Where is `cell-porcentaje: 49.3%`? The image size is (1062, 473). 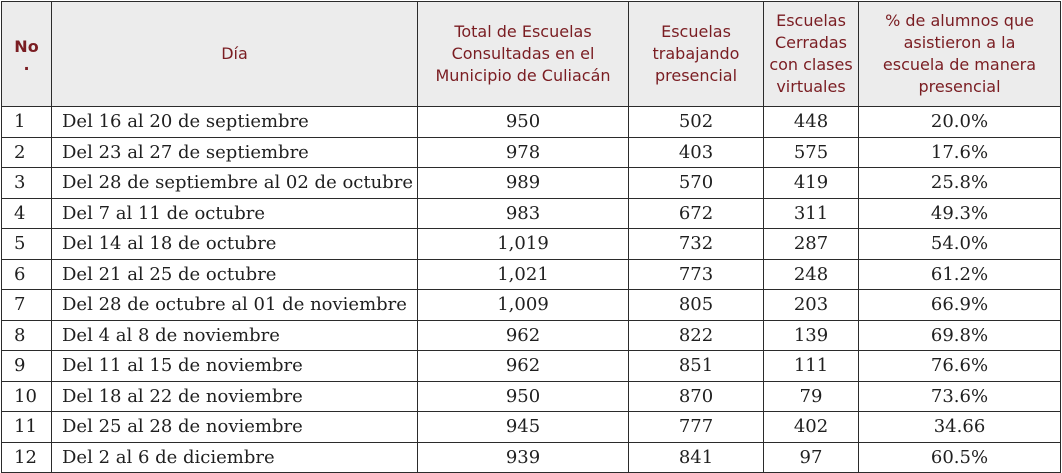 cell-porcentaje: 49.3% is located at coordinates (959, 213).